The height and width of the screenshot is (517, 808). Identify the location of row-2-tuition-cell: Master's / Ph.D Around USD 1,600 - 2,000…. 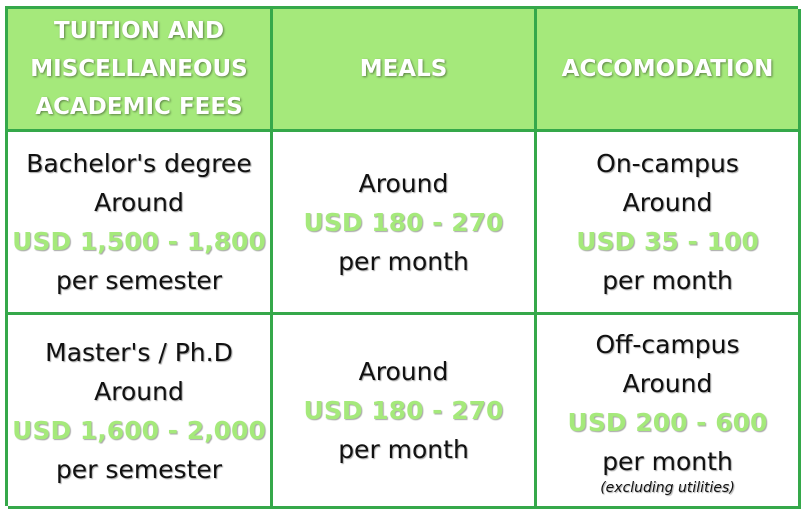
(140, 412).